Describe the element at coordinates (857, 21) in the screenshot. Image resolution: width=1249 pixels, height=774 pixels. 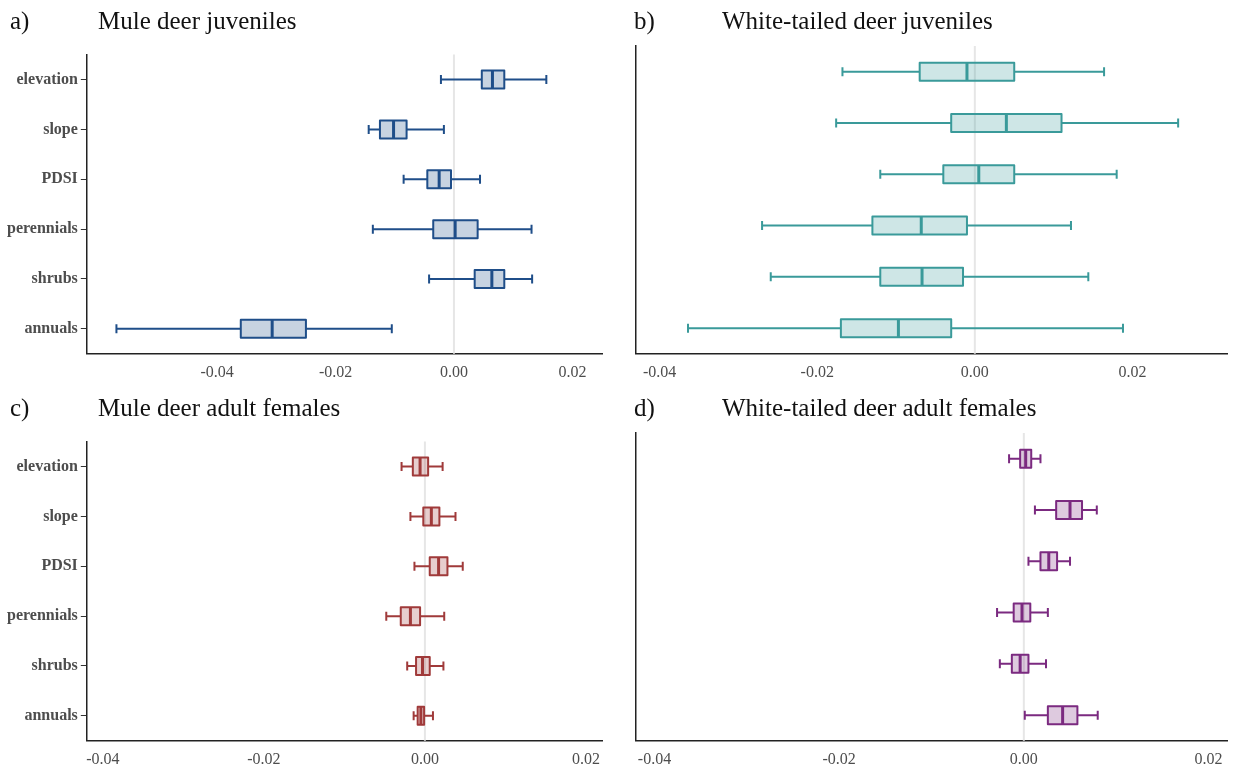
I see `chart-title: White-tailed deer juveniles` at that location.